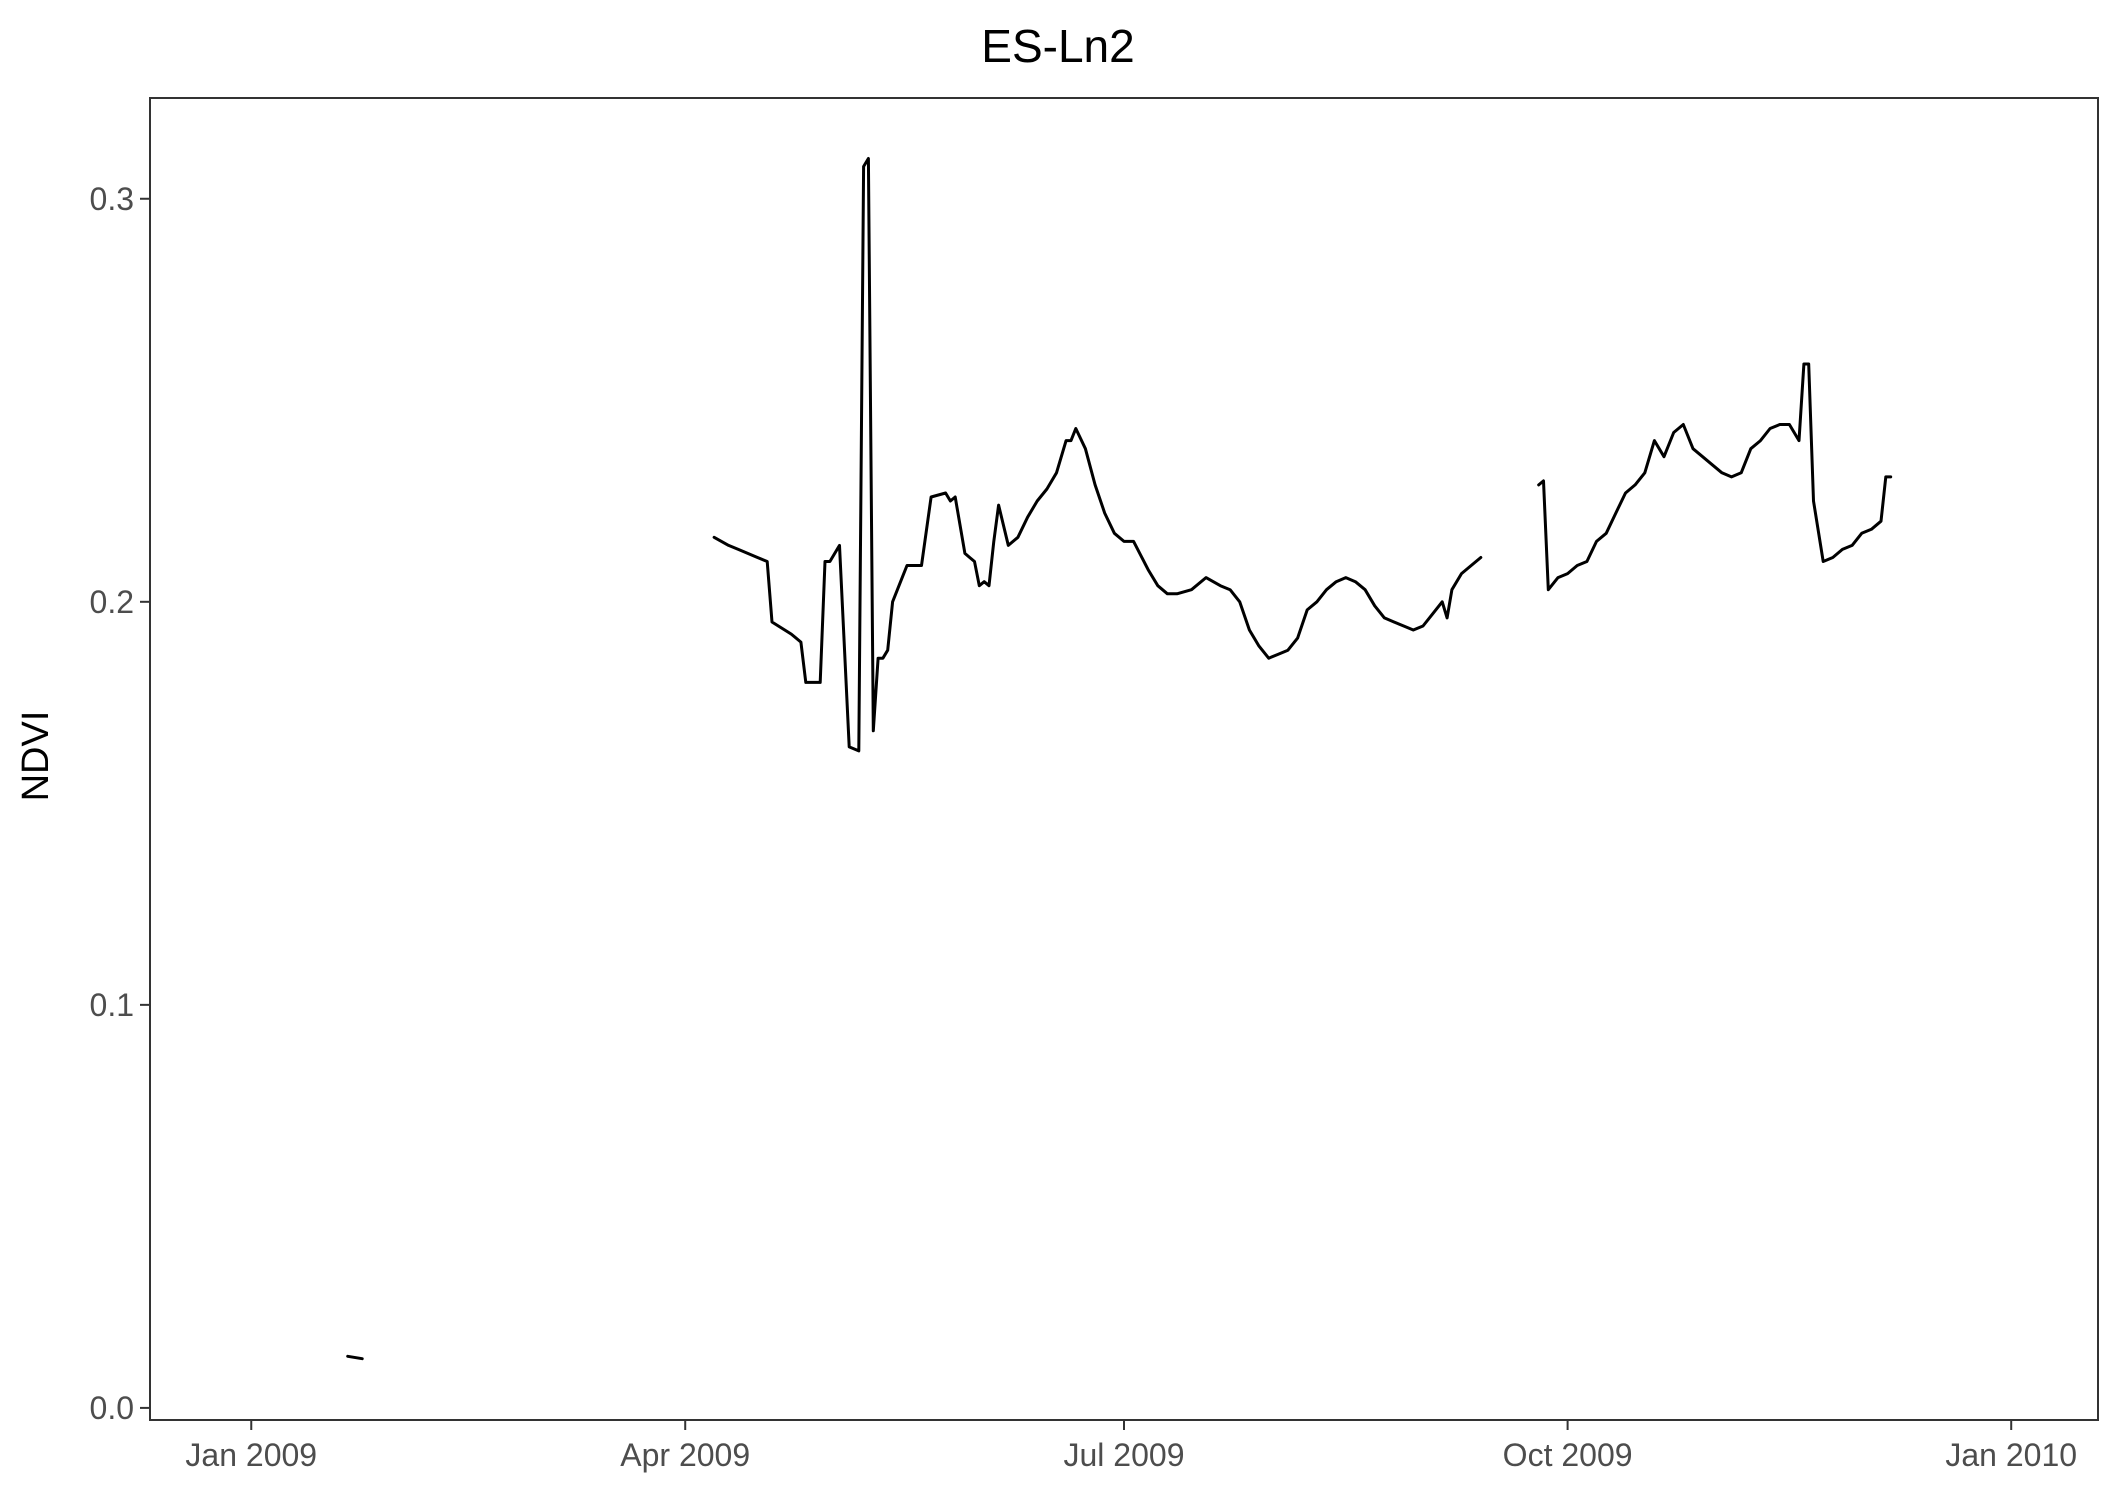 The width and height of the screenshot is (2115, 1493). Describe the element at coordinates (1124, 1455) in the screenshot. I see `x-tick-label: Jul 2009` at that location.